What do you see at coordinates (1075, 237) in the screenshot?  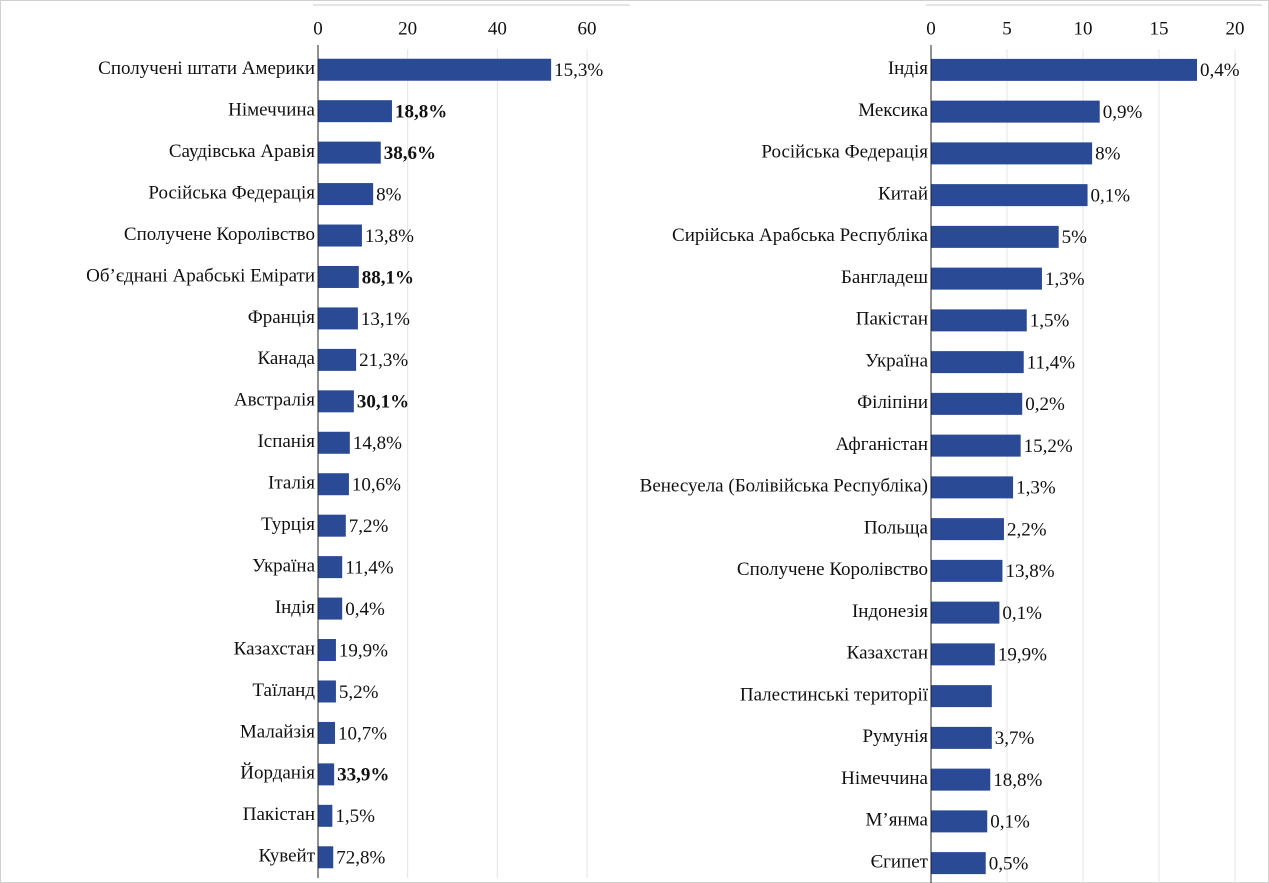 I see `share-label: 5%` at bounding box center [1075, 237].